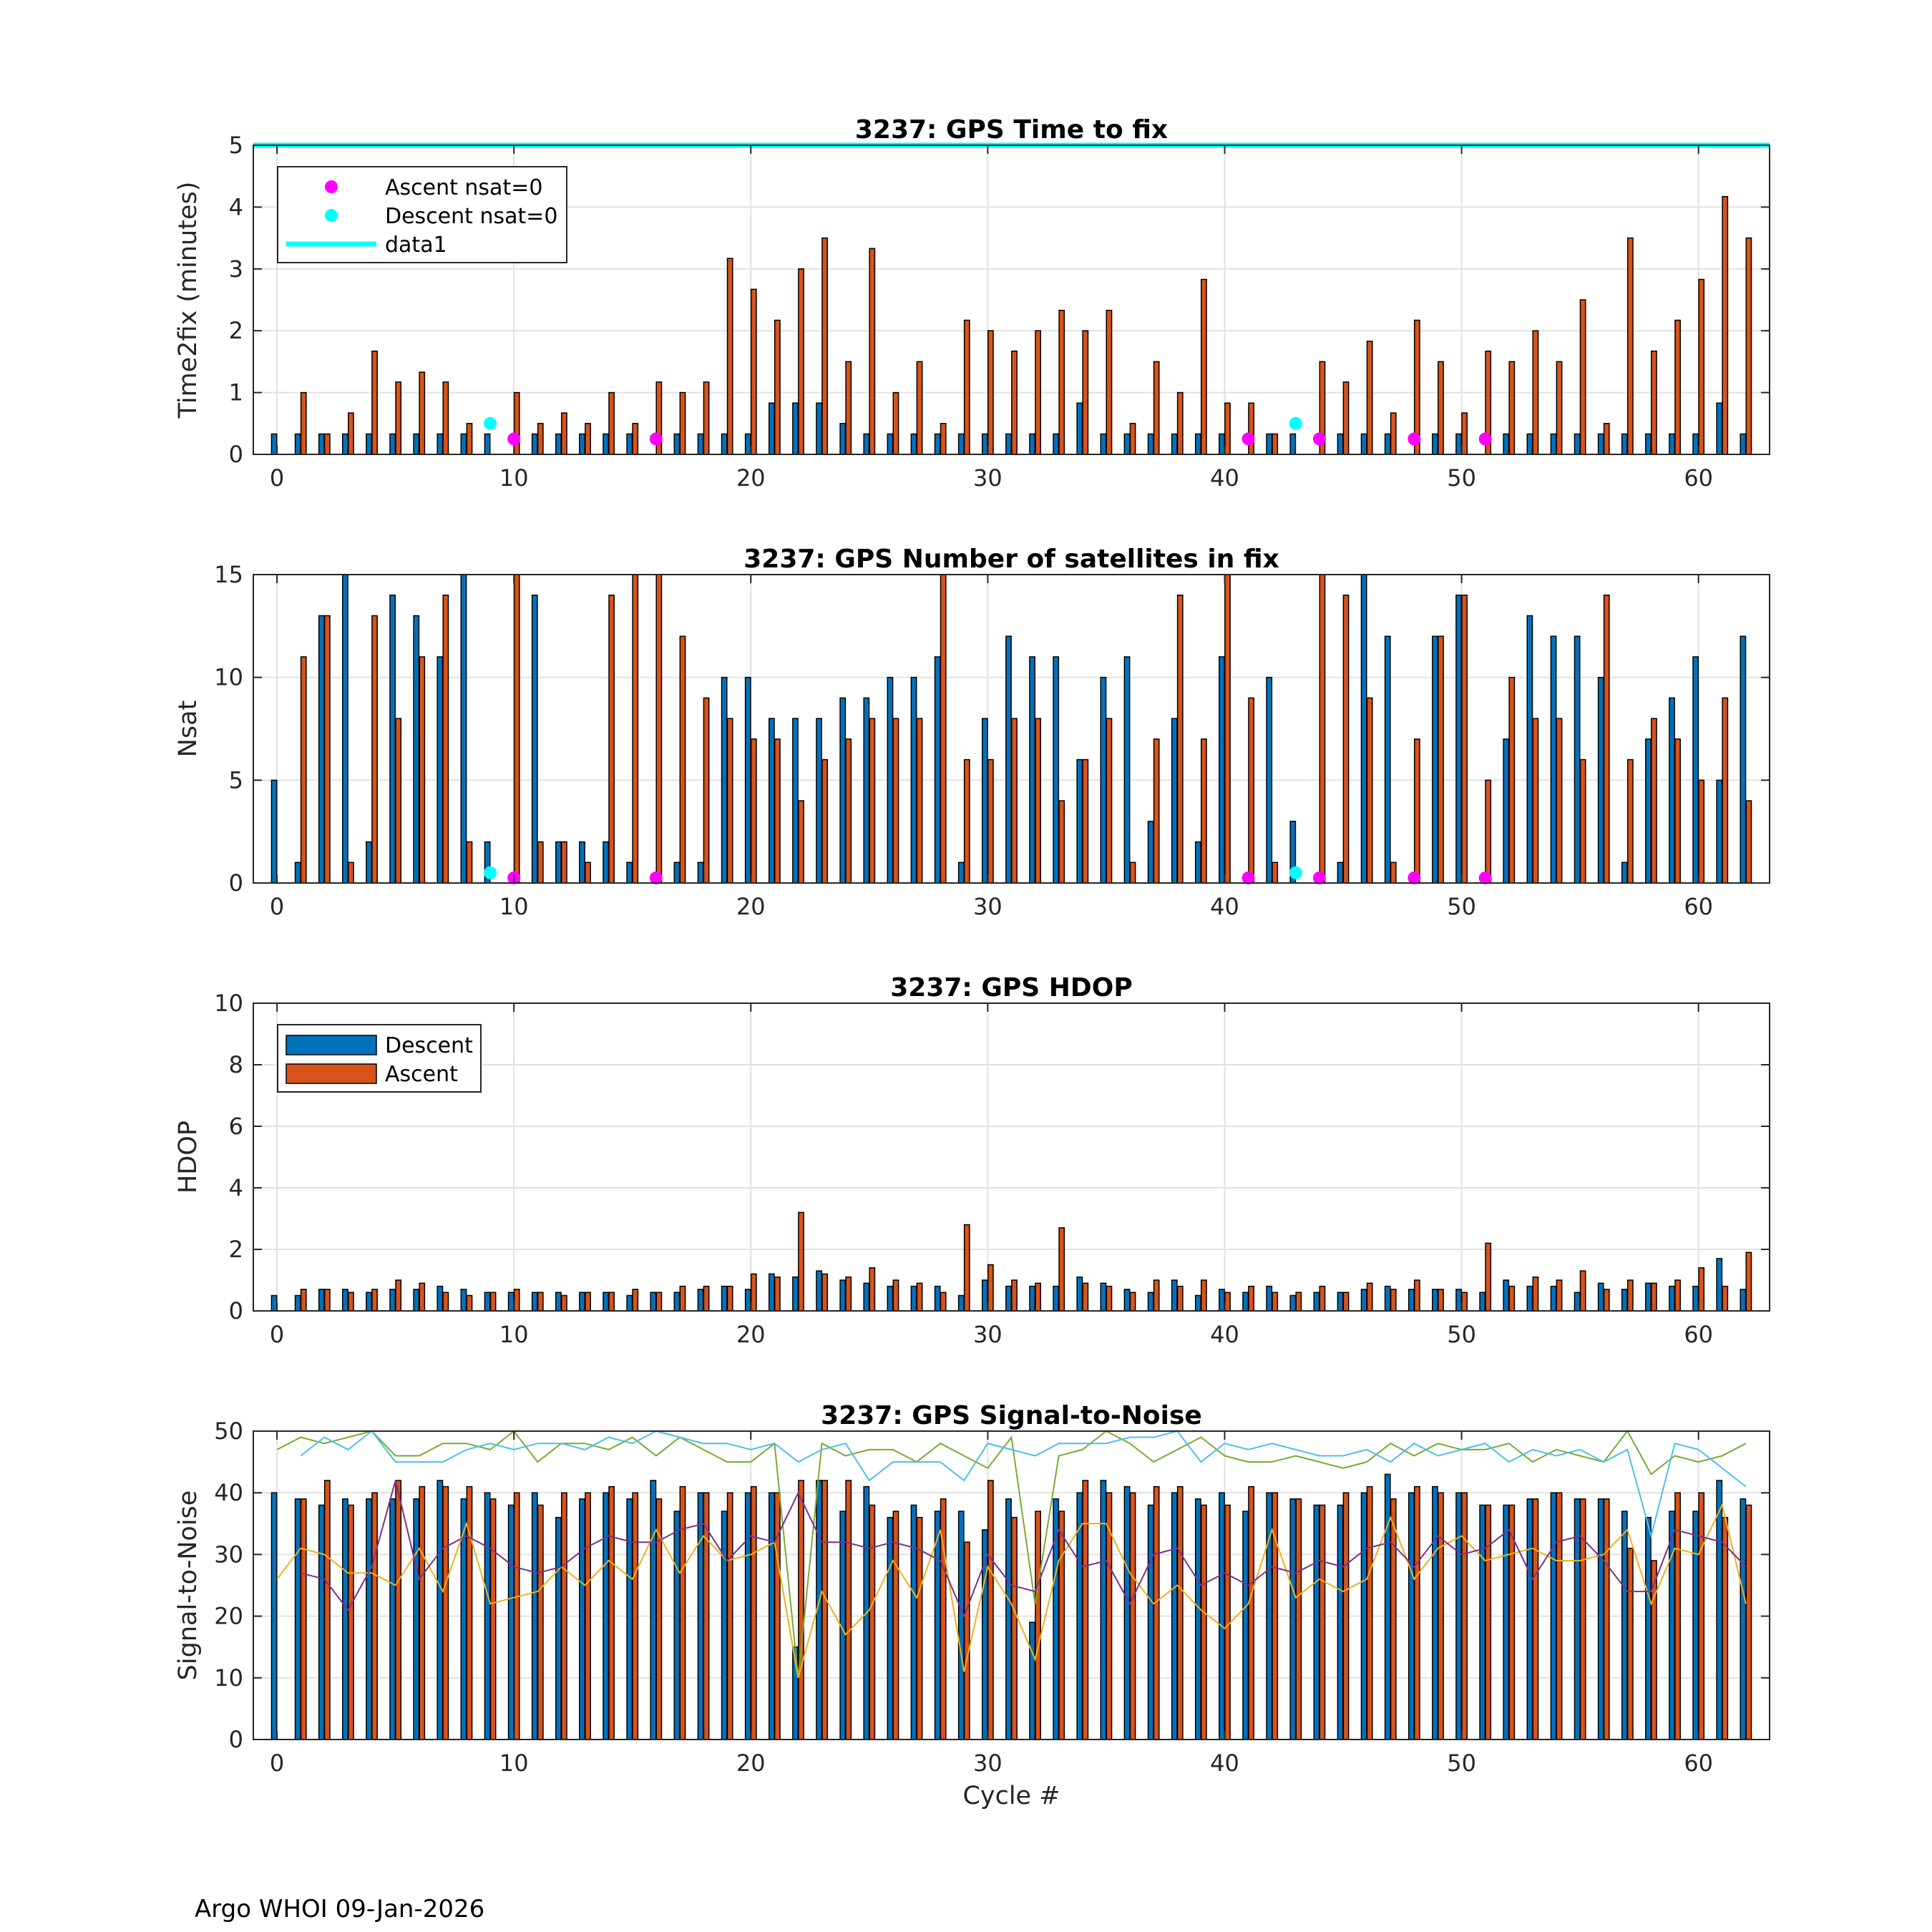 The height and width of the screenshot is (1932, 1932). I want to click on y-tick-label: 10, so click(228, 1678).